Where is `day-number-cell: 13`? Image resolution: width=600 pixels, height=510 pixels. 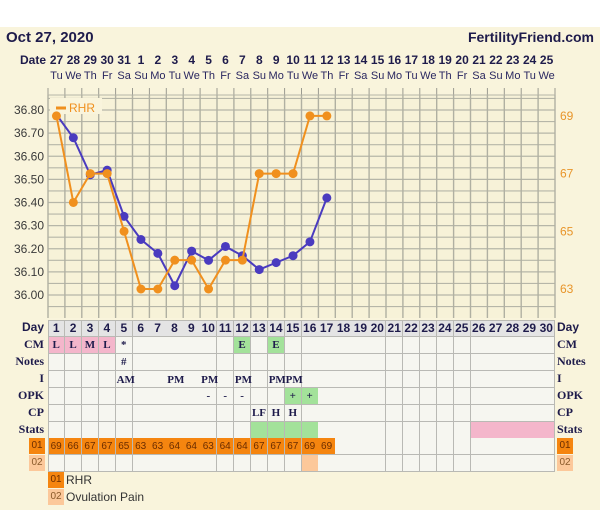
day-number-cell: 13 is located at coordinates (259, 328).